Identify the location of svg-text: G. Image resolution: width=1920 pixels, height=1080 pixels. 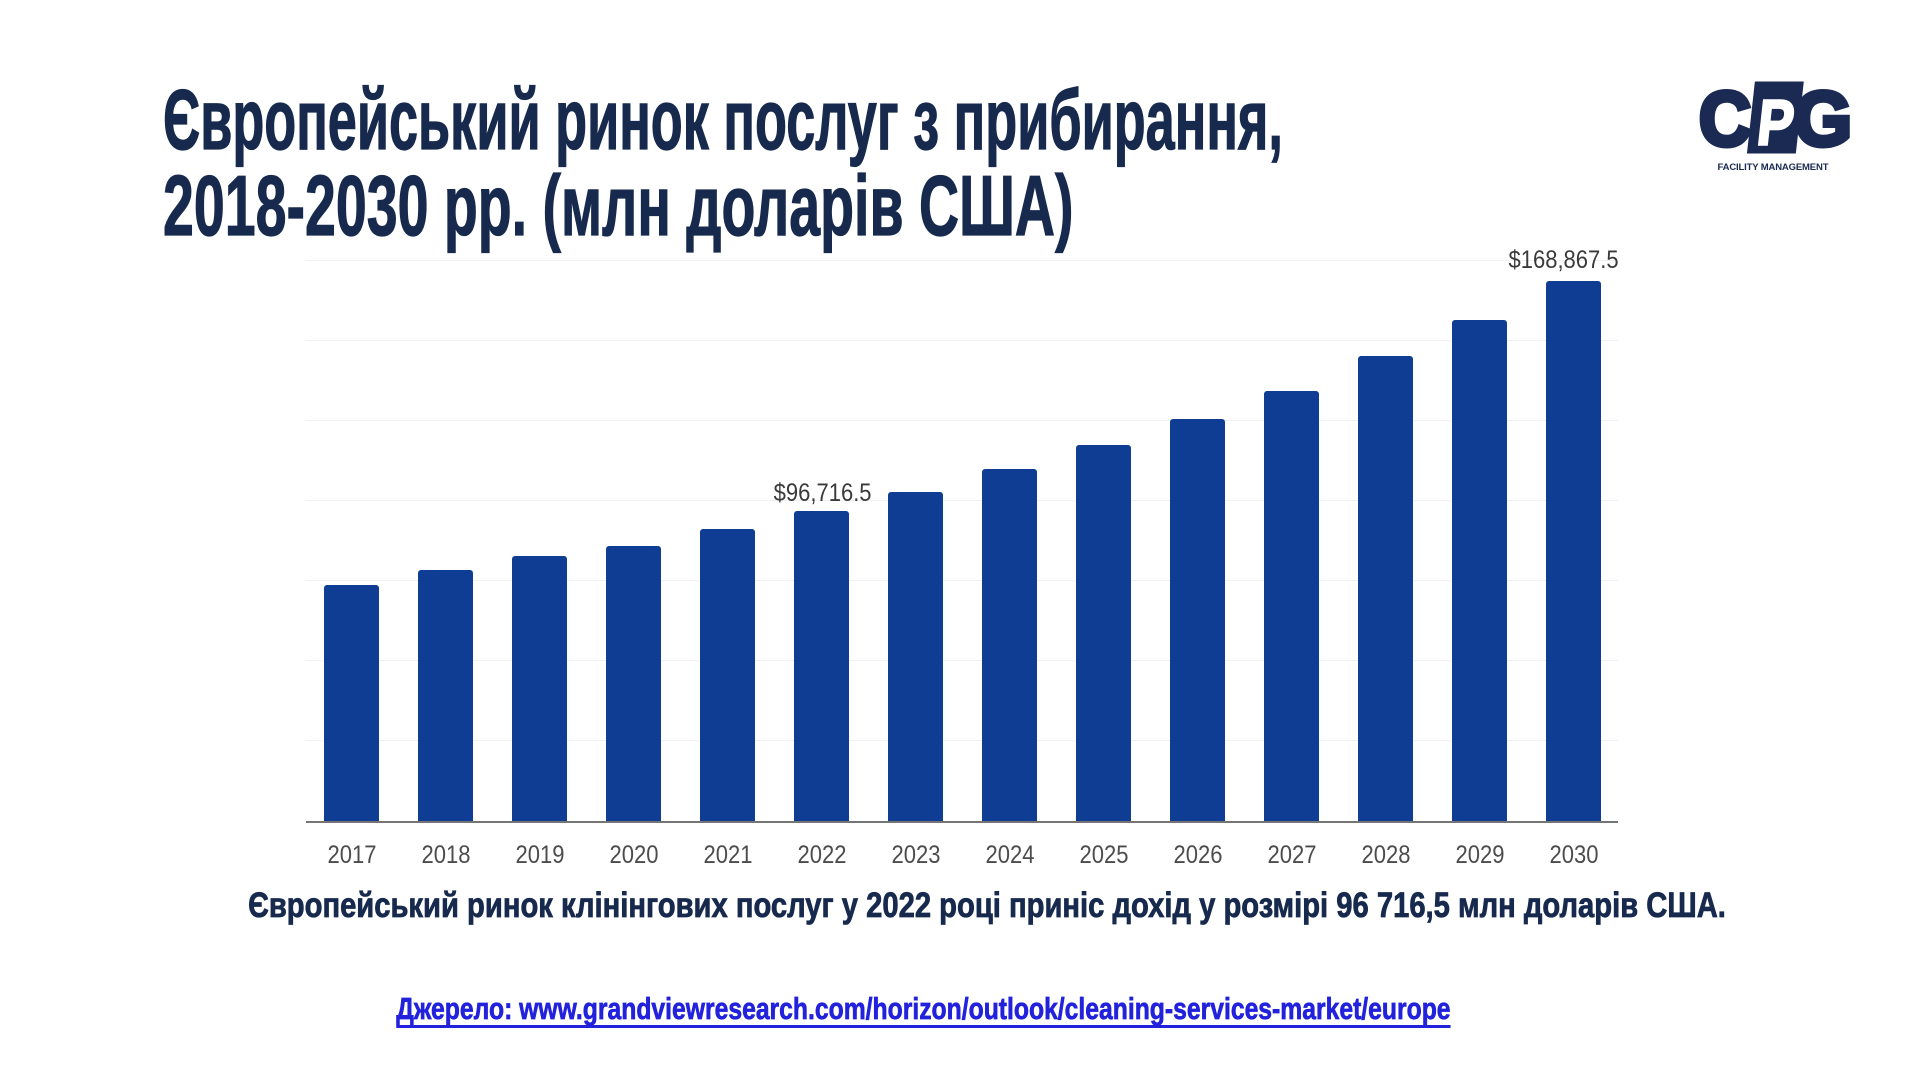
(1823, 120).